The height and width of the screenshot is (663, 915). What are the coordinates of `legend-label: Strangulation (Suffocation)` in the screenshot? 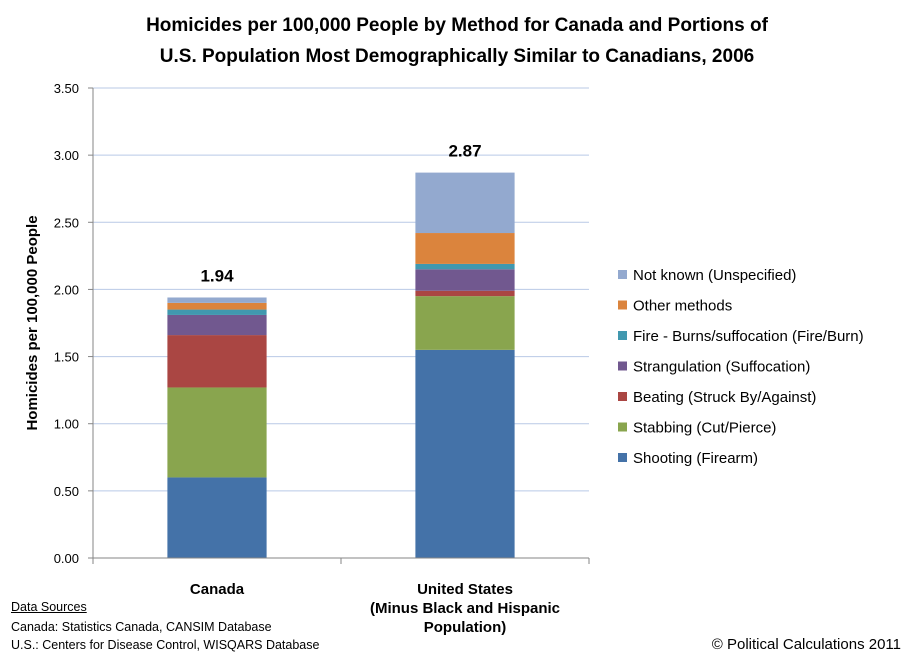 It's located at (721, 367).